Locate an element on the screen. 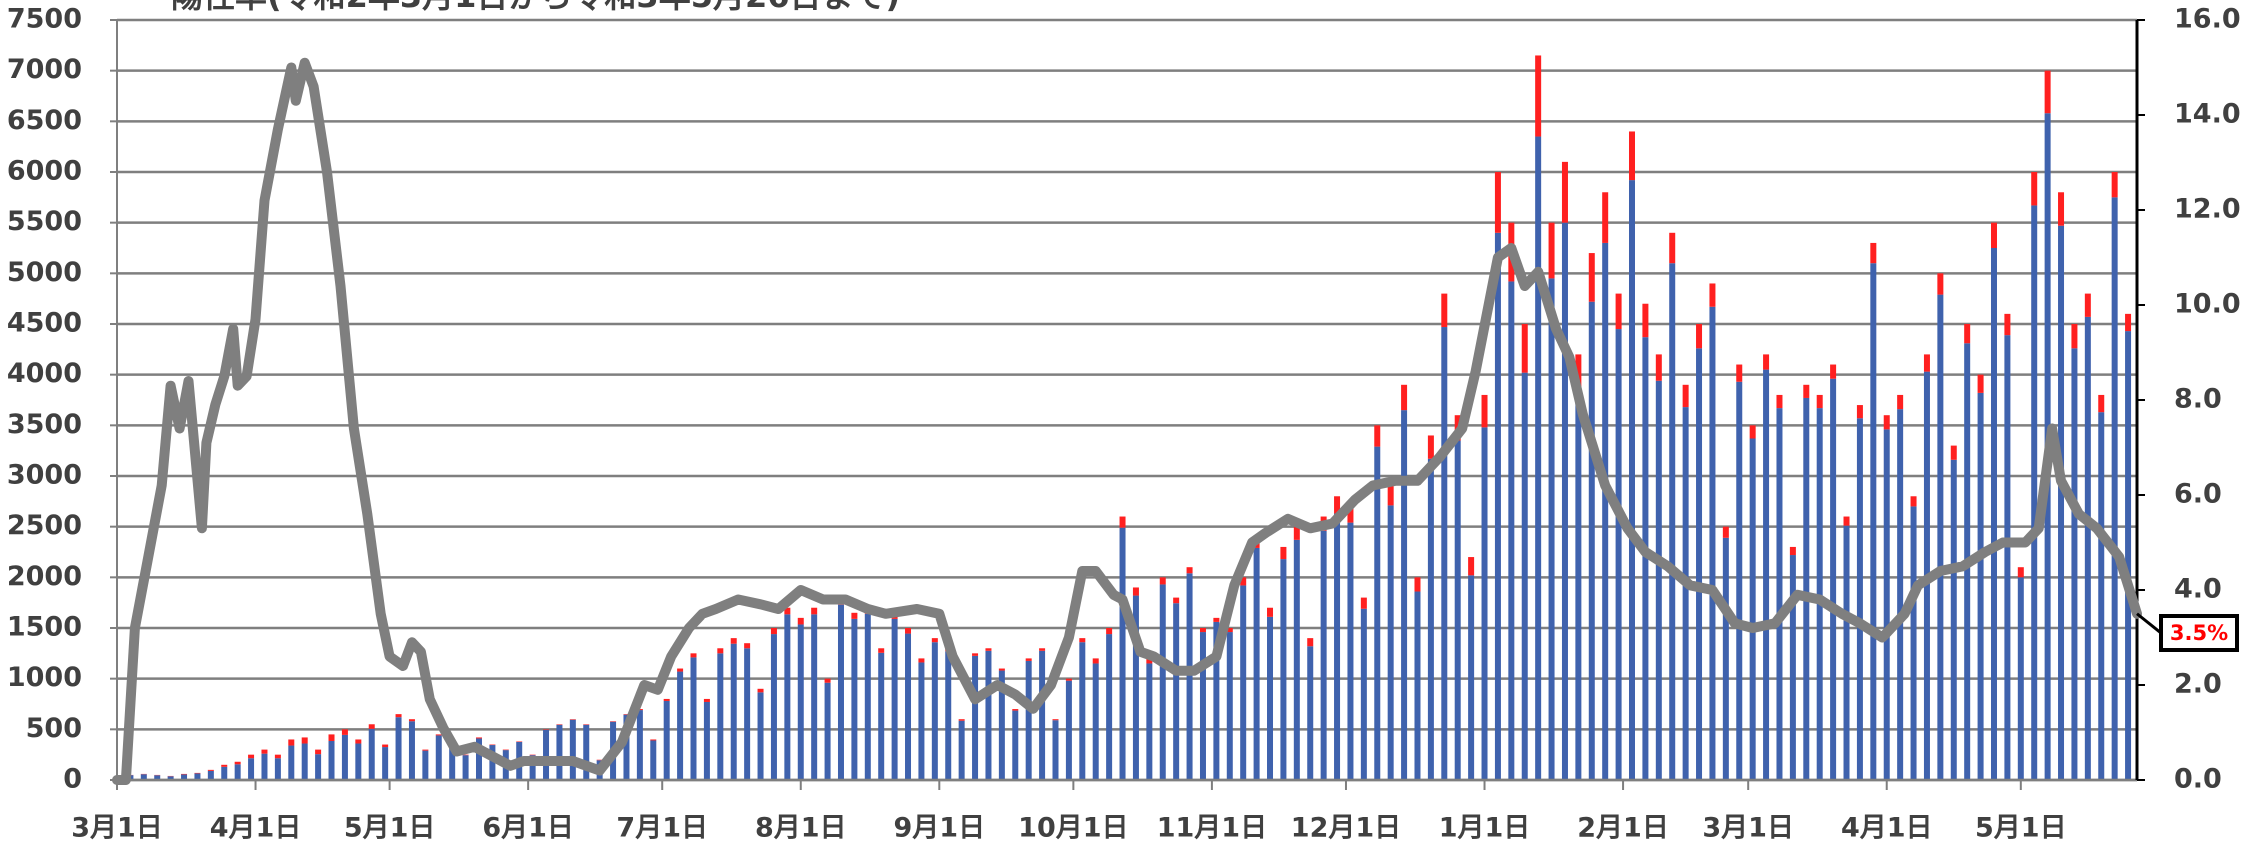 The height and width of the screenshot is (849, 2241). x-tick-label: 6月1日 is located at coordinates (528, 828).